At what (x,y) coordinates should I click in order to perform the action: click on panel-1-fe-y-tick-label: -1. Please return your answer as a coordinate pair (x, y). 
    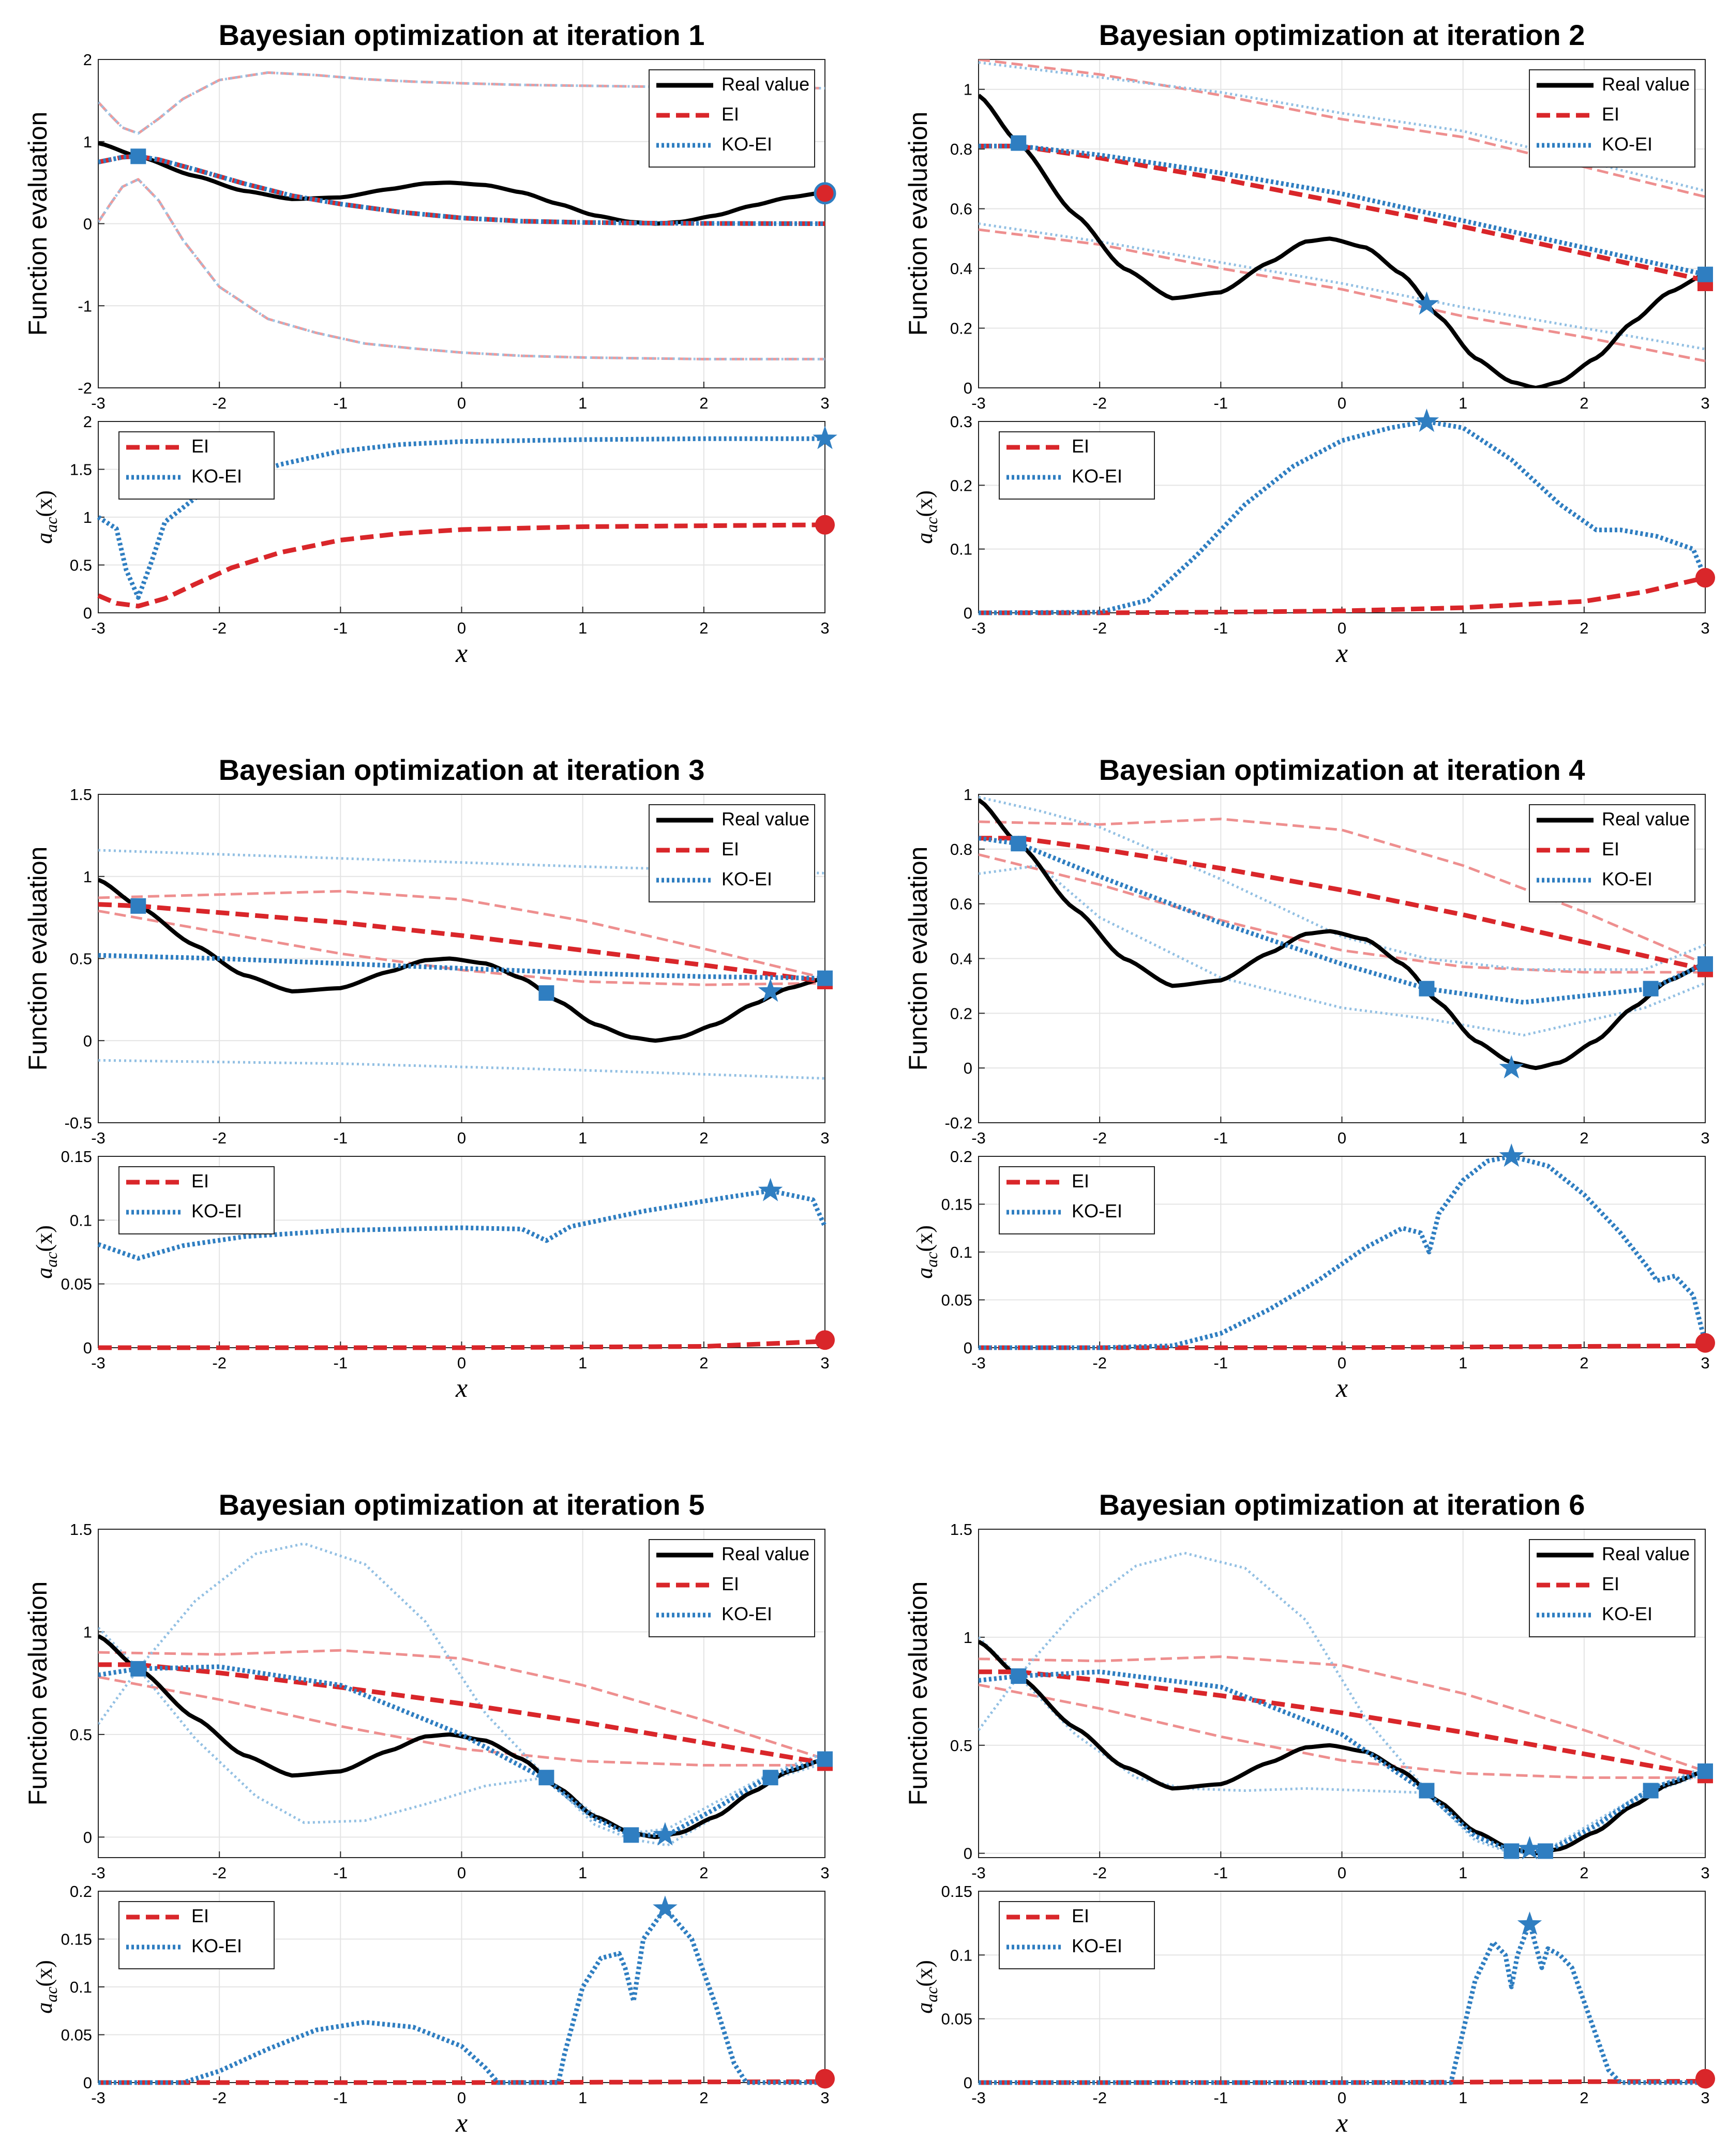
    Looking at the image, I should click on (85, 306).